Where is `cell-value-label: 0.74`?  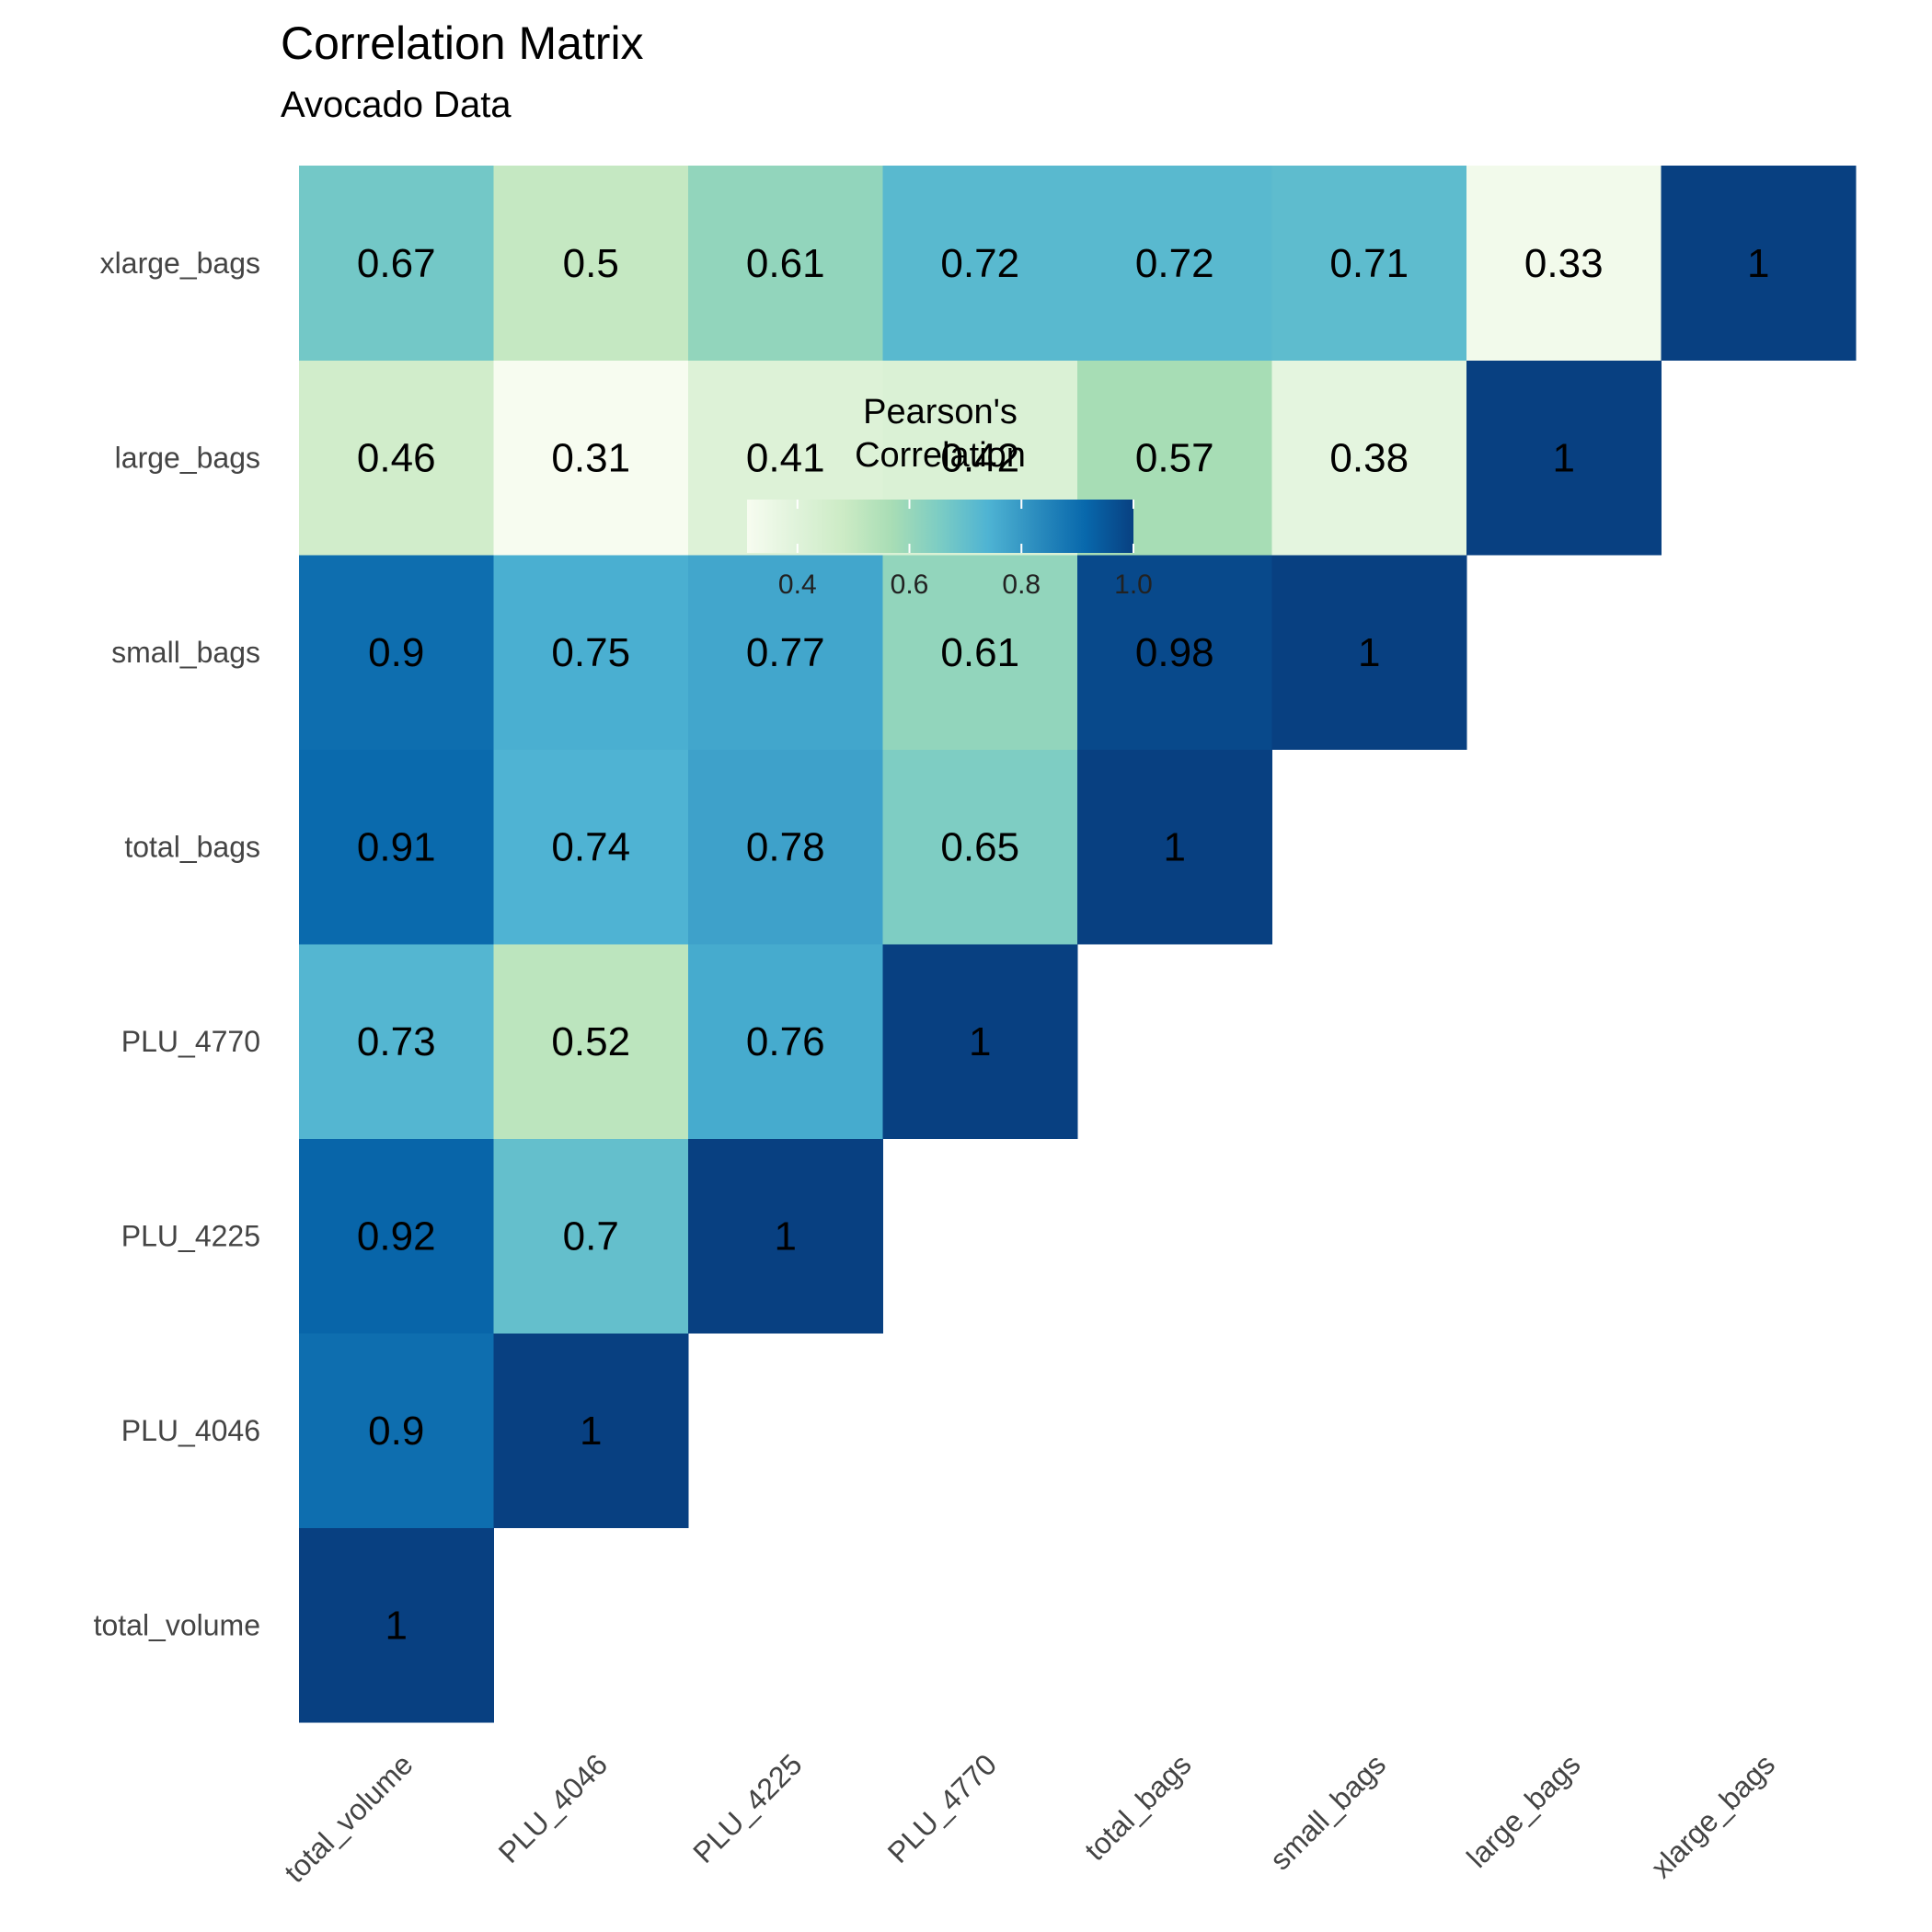
cell-value-label: 0.74 is located at coordinates (590, 846).